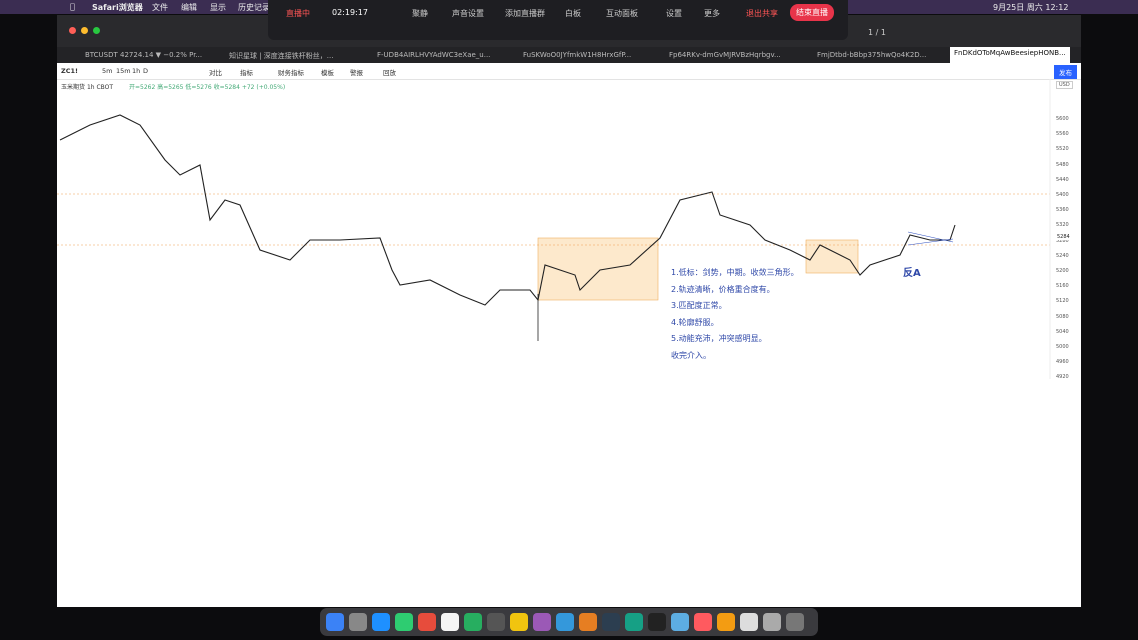 Image resolution: width=1138 pixels, height=640 pixels. What do you see at coordinates (622, 13) in the screenshot?
I see `live-button: 互动面板` at bounding box center [622, 13].